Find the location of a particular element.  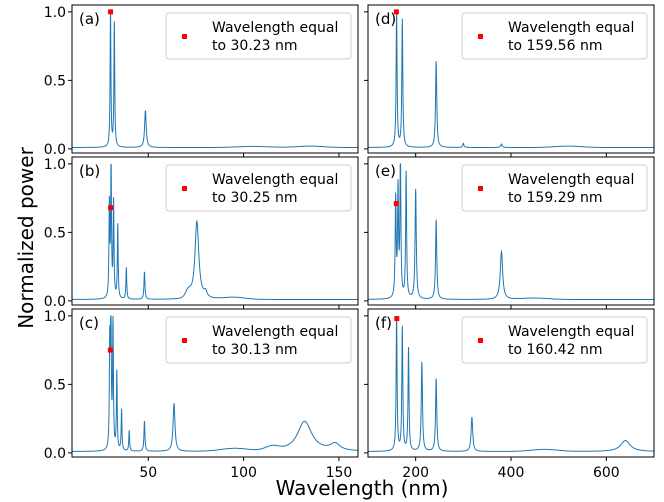

panel-label: (f) is located at coordinates (383, 323).